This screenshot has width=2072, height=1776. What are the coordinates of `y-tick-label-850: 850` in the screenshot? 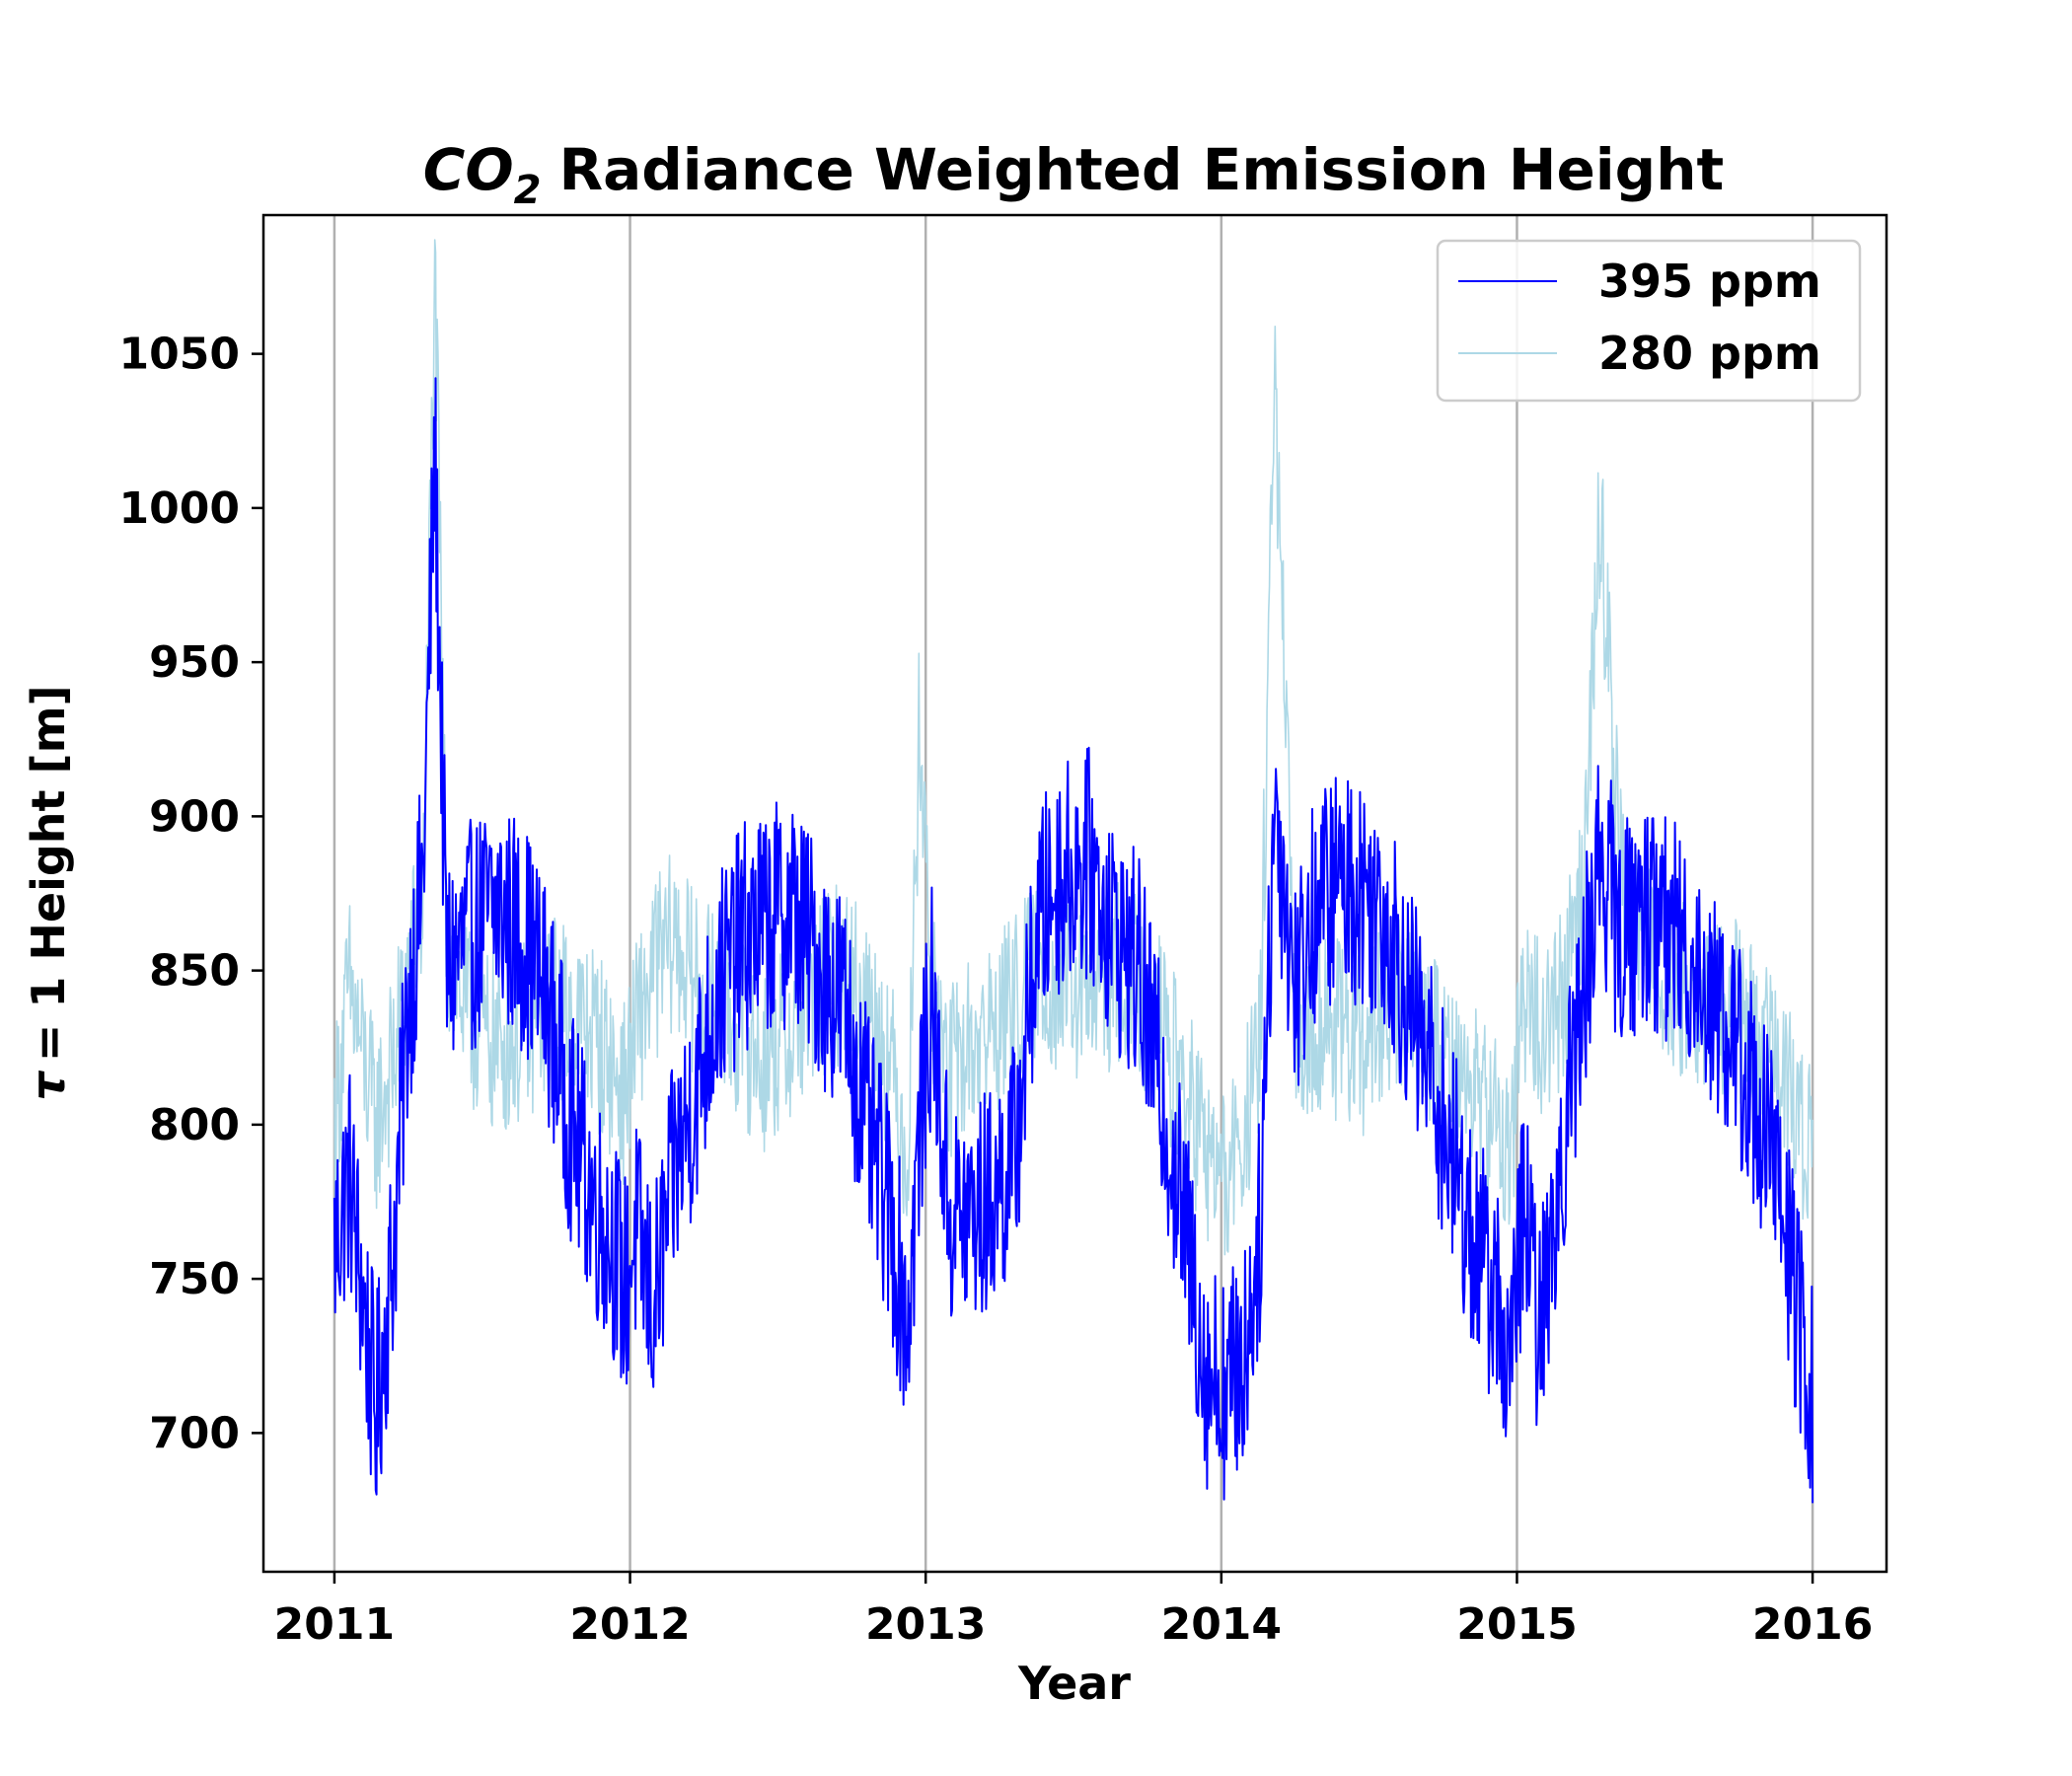 It's located at (194, 972).